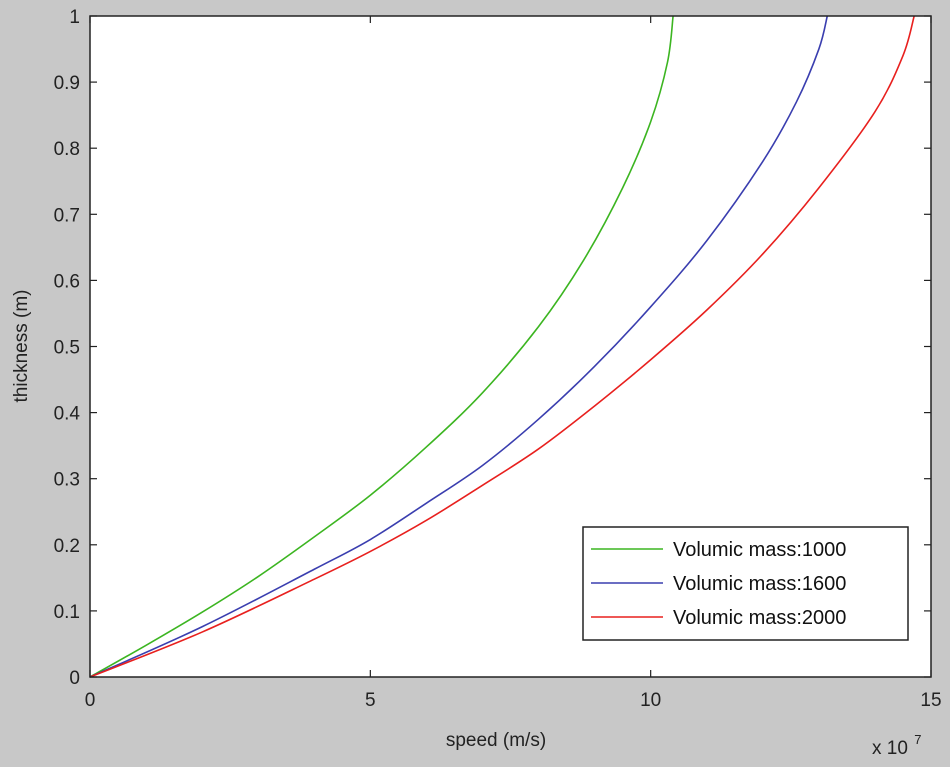 This screenshot has height=767, width=950. I want to click on x-tick-label: 10, so click(650, 700).